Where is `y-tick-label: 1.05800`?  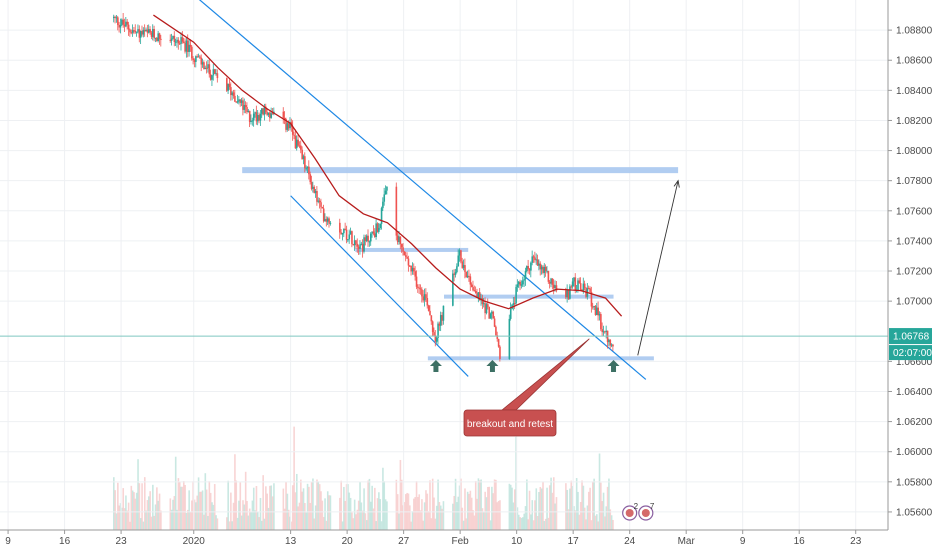 y-tick-label: 1.05800 is located at coordinates (914, 482).